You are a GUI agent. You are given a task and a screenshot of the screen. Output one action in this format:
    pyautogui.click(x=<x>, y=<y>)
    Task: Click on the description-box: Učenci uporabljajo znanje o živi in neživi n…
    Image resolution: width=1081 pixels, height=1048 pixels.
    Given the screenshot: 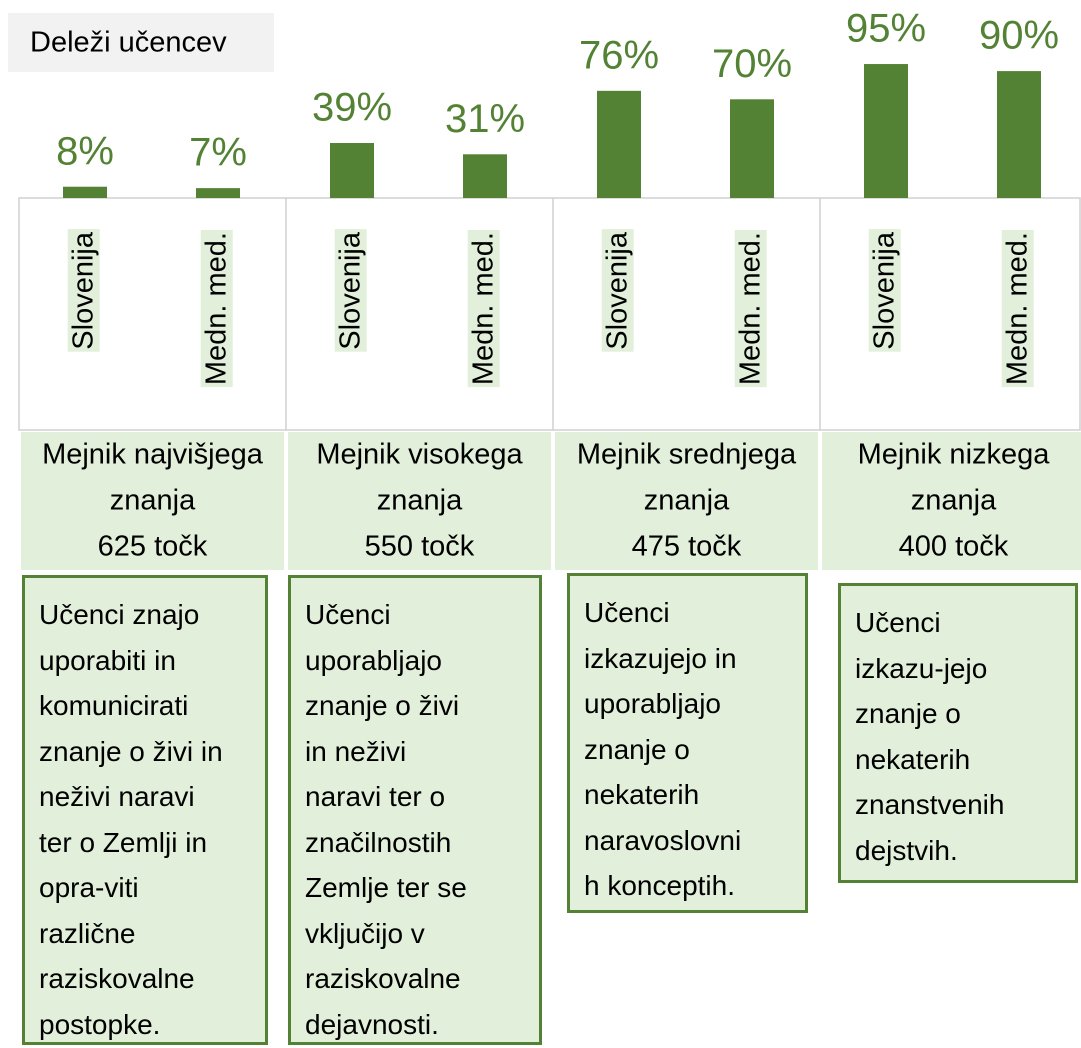 What is the action you would take?
    pyautogui.click(x=415, y=810)
    